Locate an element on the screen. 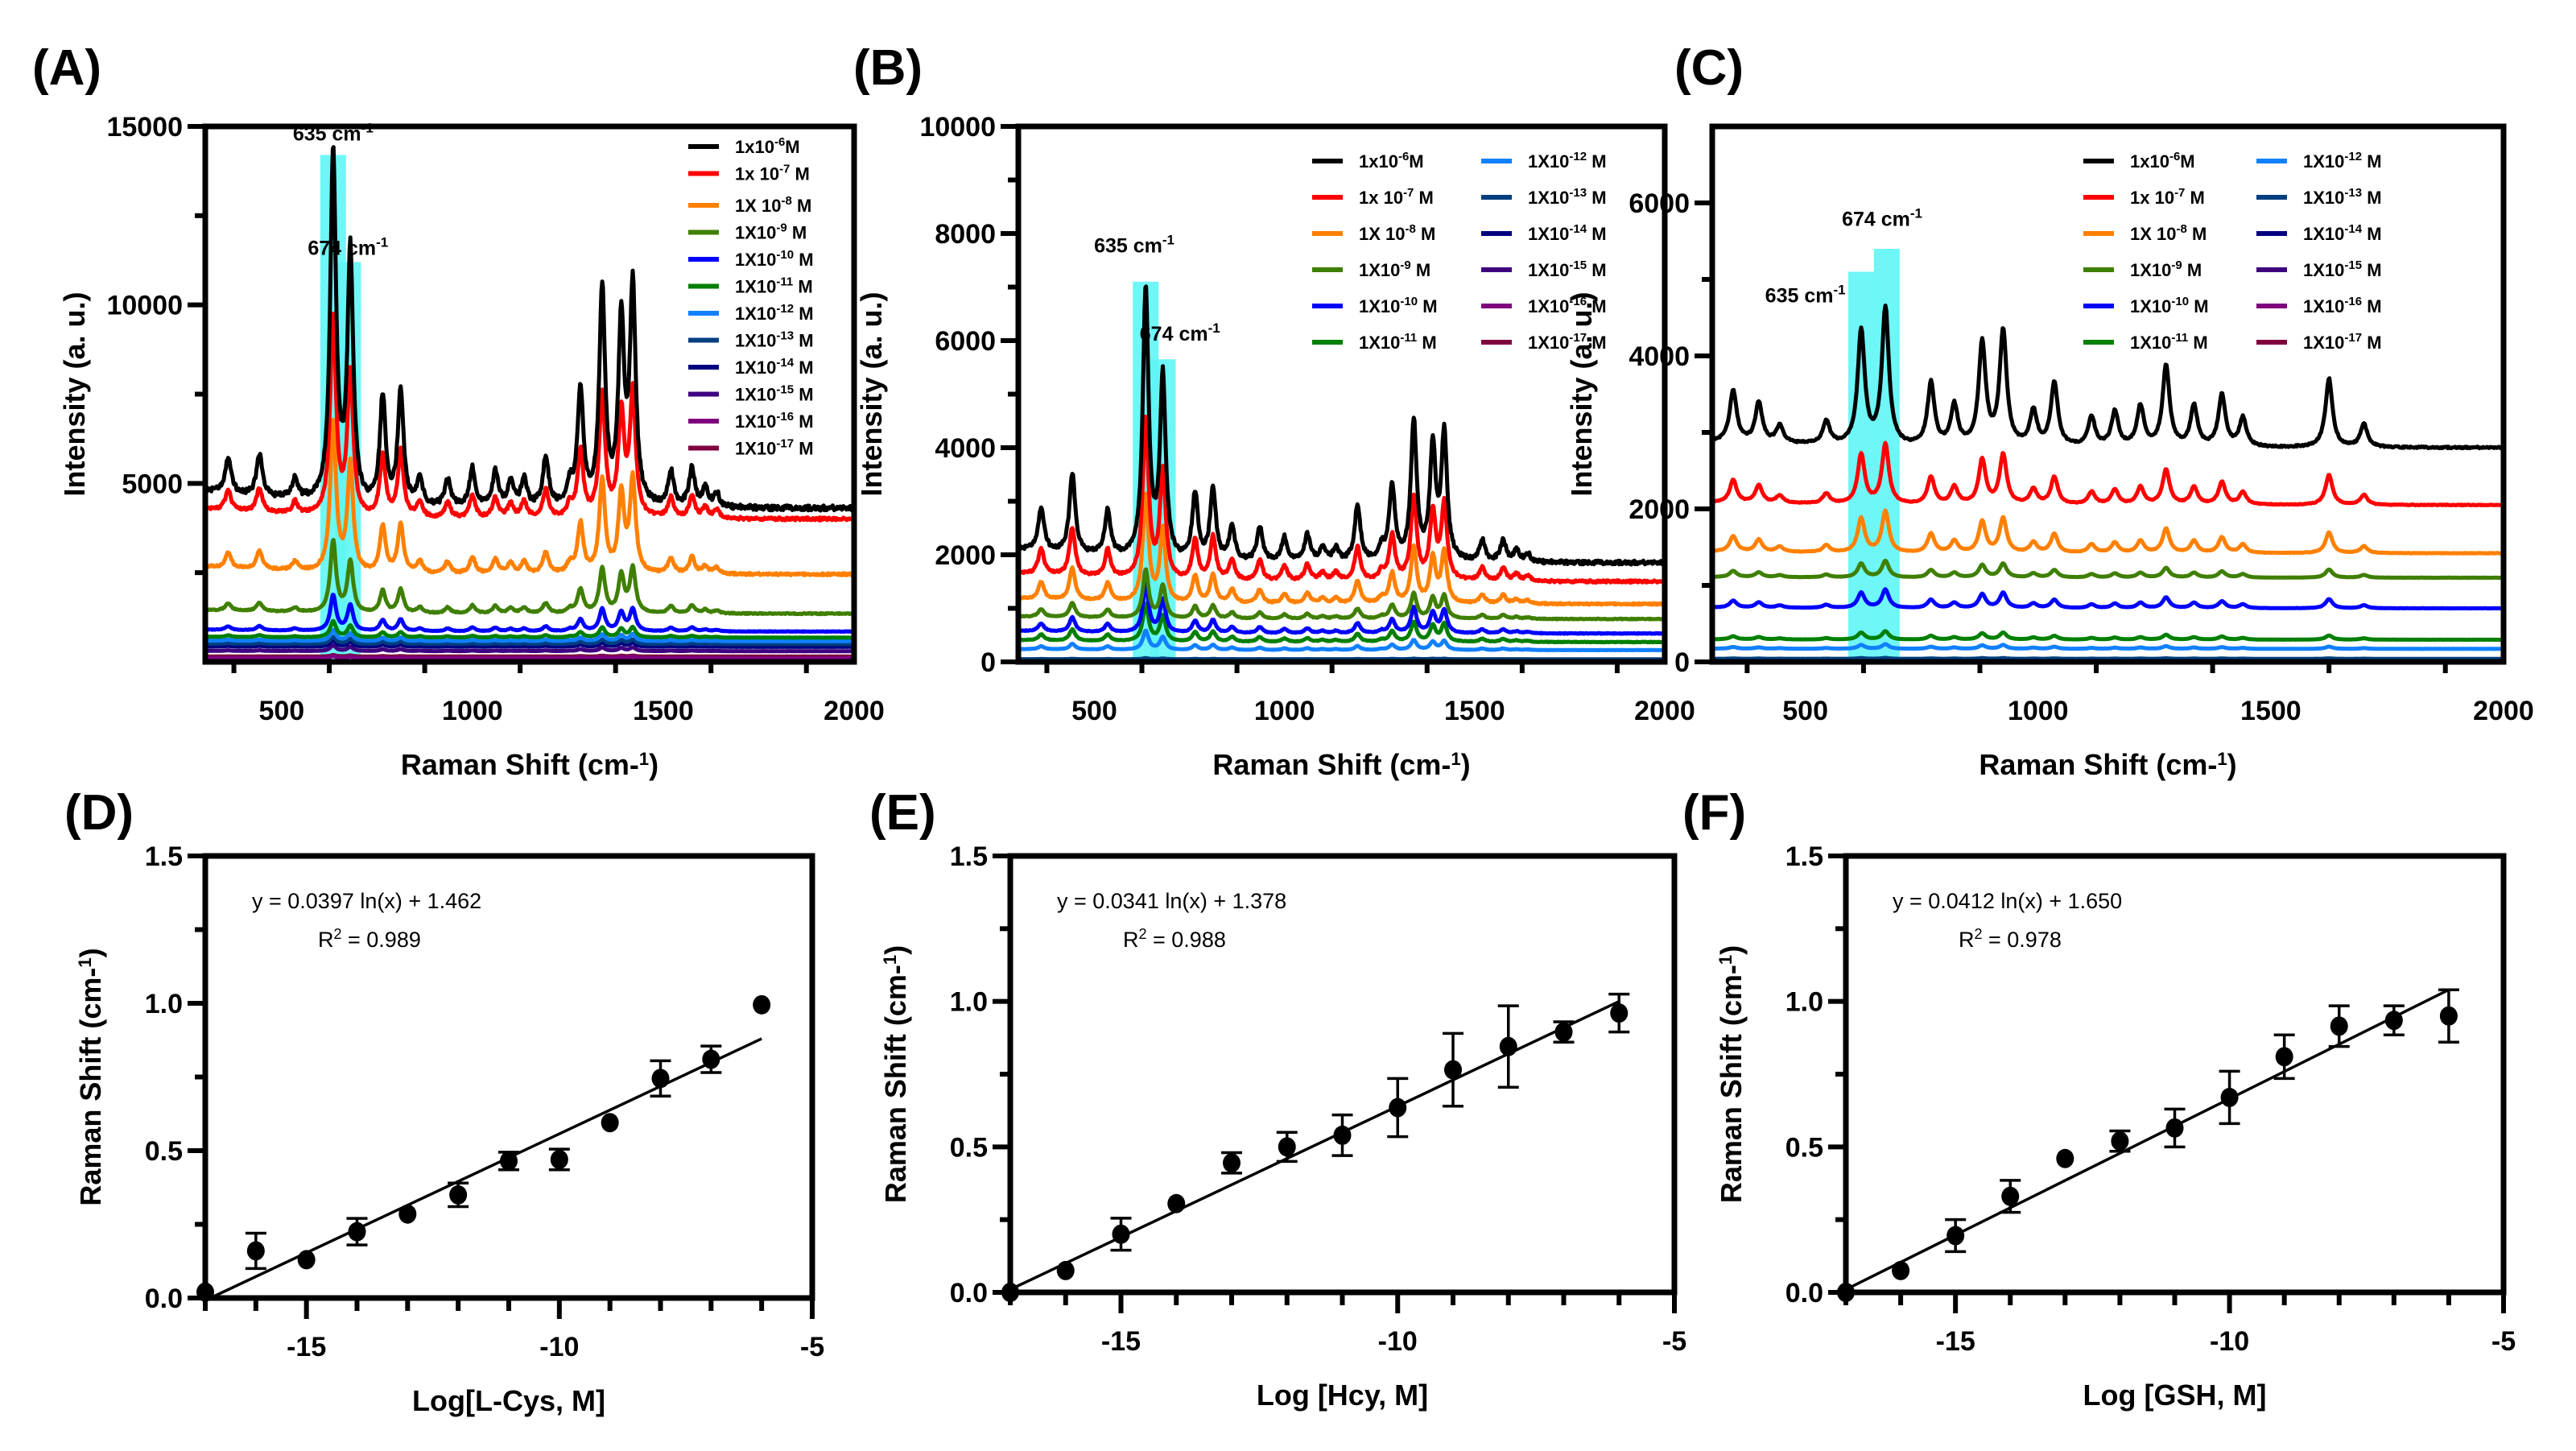 This screenshot has height=1451, width=2576. panel-label: (E) is located at coordinates (902, 813).